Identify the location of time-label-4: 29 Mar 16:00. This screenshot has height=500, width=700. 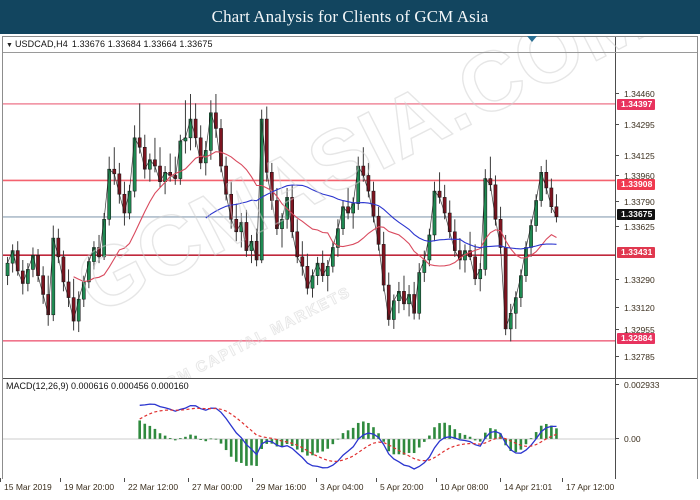
(279, 485).